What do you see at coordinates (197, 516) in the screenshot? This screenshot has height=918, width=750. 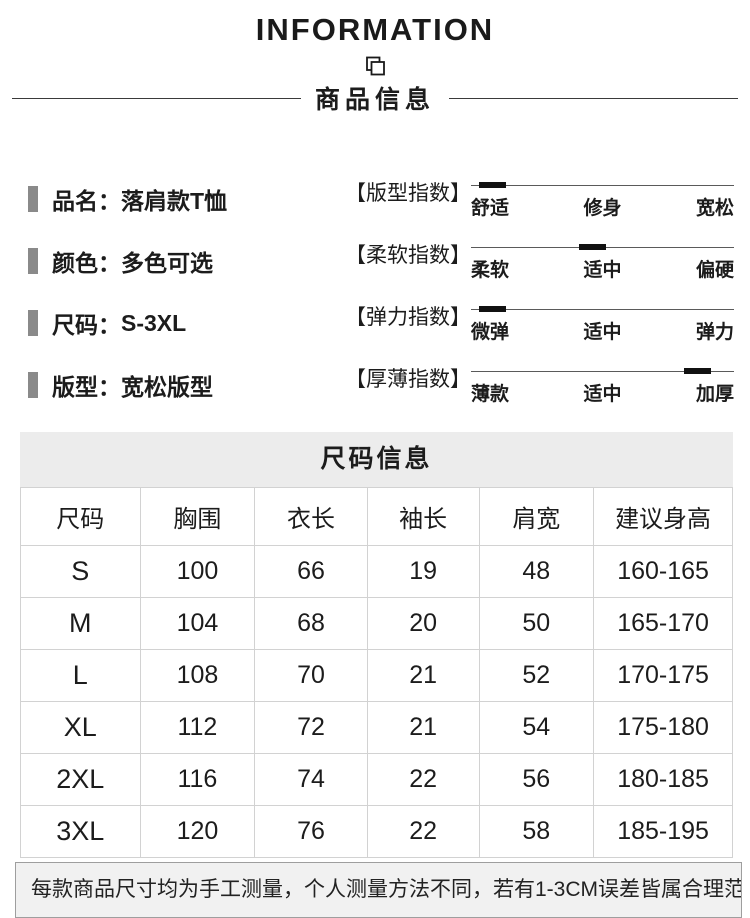 I see `col-header-chest: 胸围` at bounding box center [197, 516].